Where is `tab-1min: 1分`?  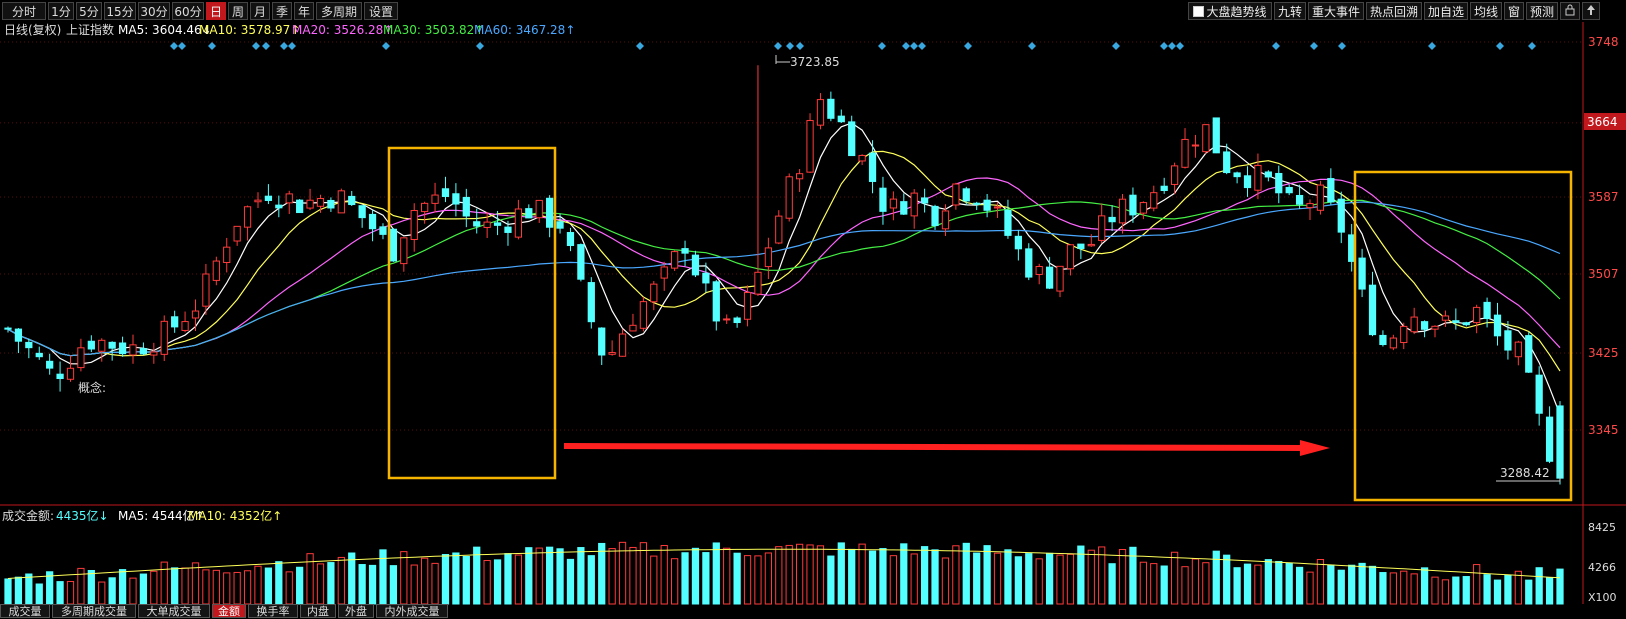 tab-1min: 1分 is located at coordinates (61, 11).